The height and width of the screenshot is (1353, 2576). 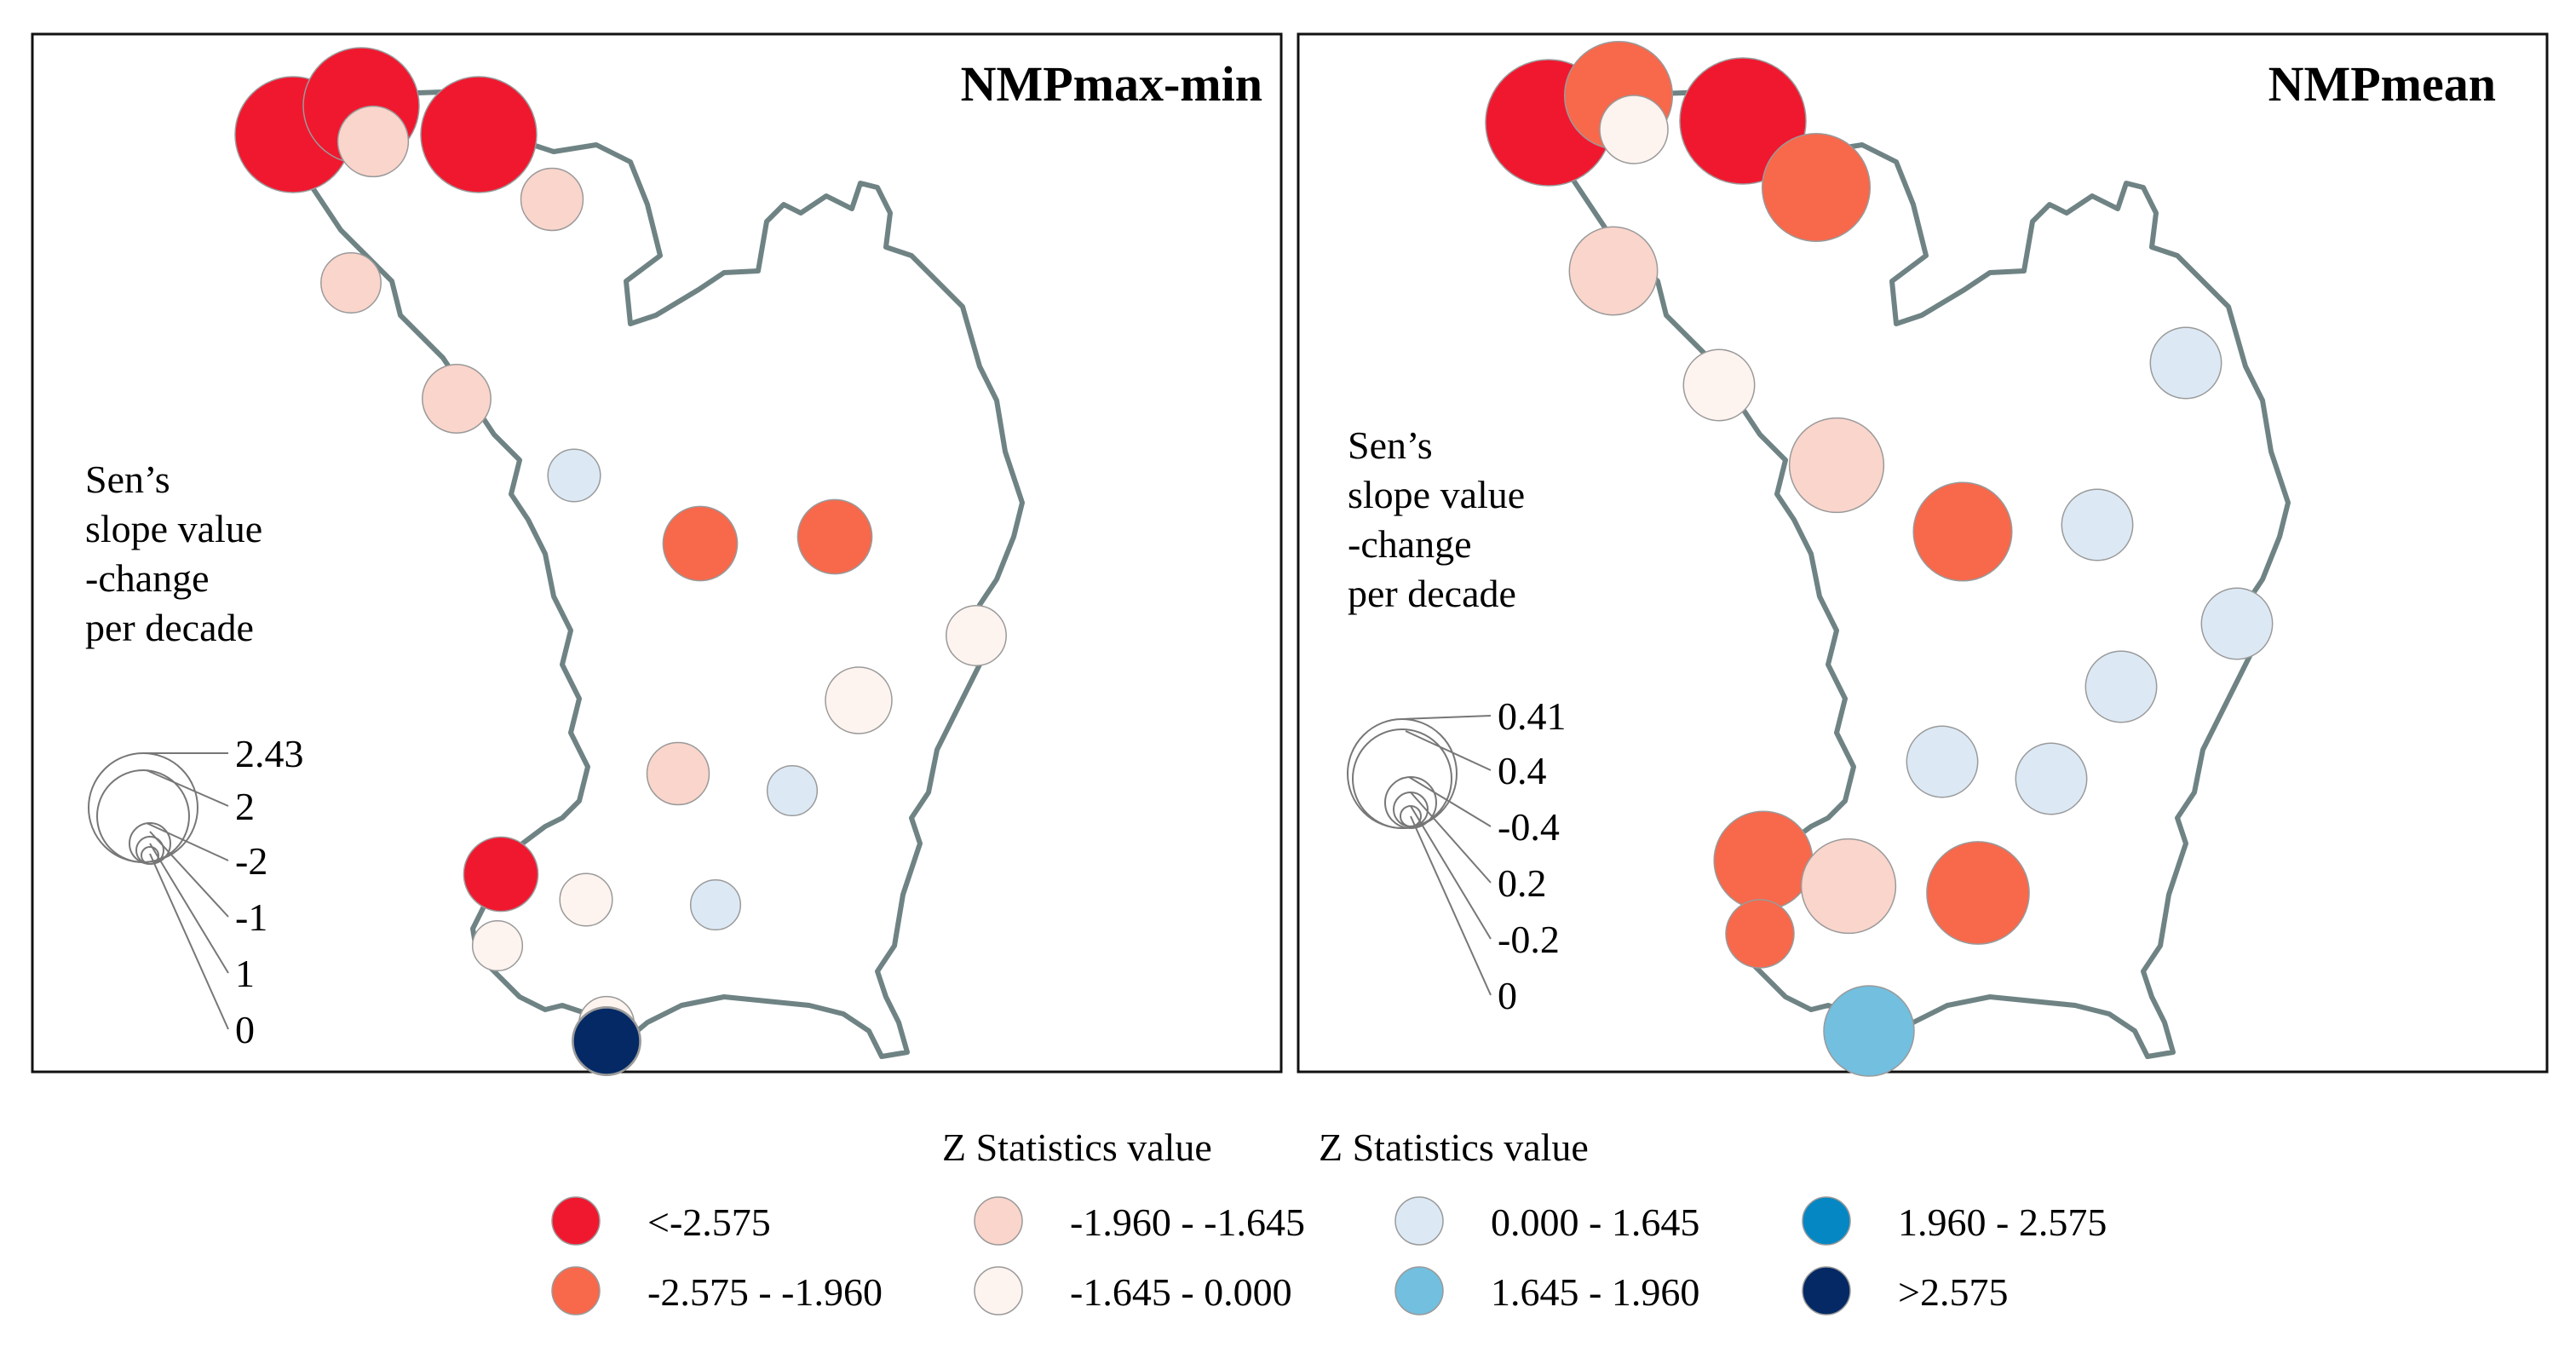 What do you see at coordinates (269, 891) in the screenshot?
I see `size-legend-labels-left: 2.43 2 -2 -1 1 0` at bounding box center [269, 891].